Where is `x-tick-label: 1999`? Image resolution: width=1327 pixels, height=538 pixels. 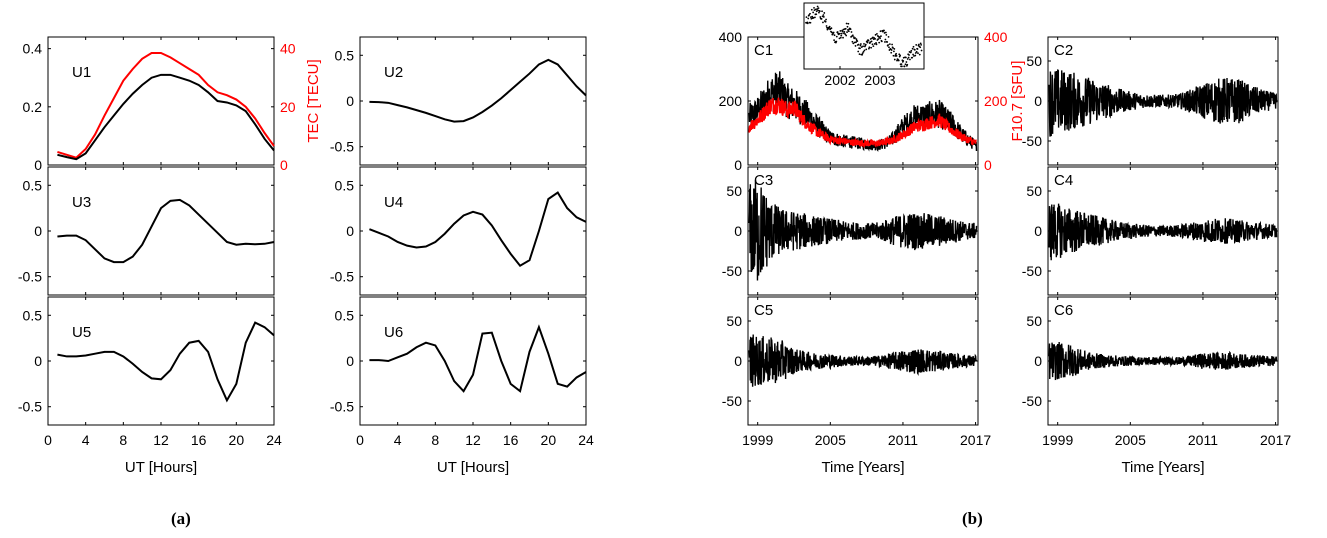
x-tick-label: 1999 is located at coordinates (1057, 440).